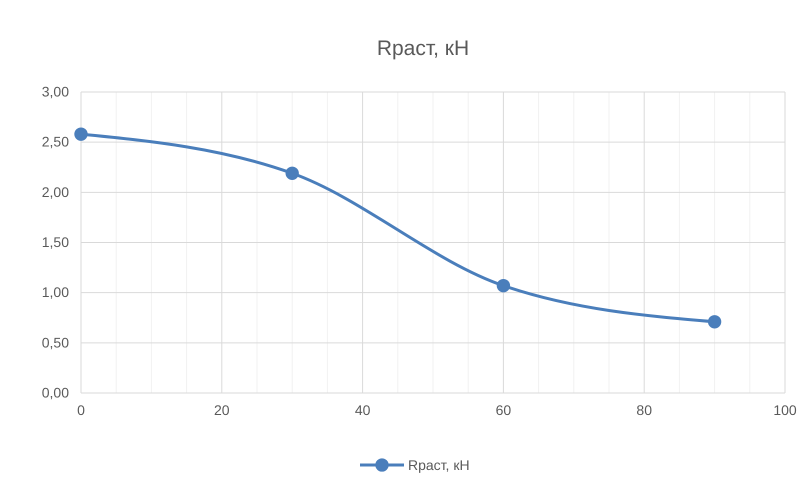 The width and height of the screenshot is (812, 492). What do you see at coordinates (56, 91) in the screenshot?
I see `y-tick-label: 3,00` at bounding box center [56, 91].